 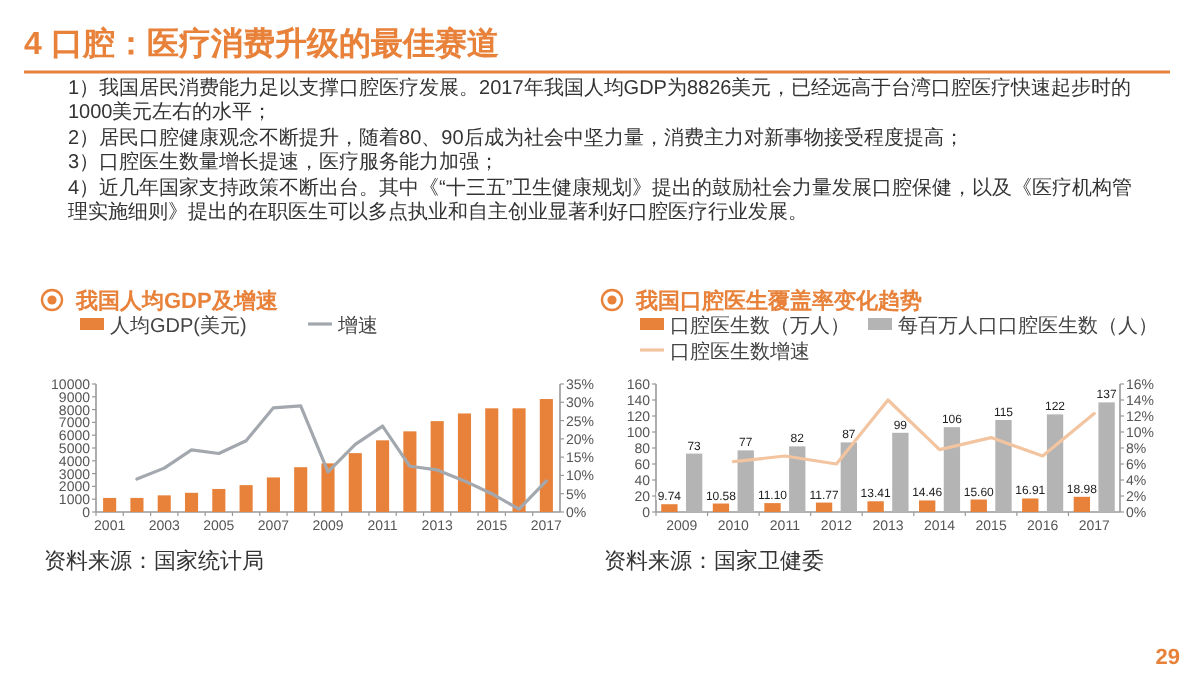 What do you see at coordinates (178, 326) in the screenshot?
I see `legend-label: 人均GDP(美元)` at bounding box center [178, 326].